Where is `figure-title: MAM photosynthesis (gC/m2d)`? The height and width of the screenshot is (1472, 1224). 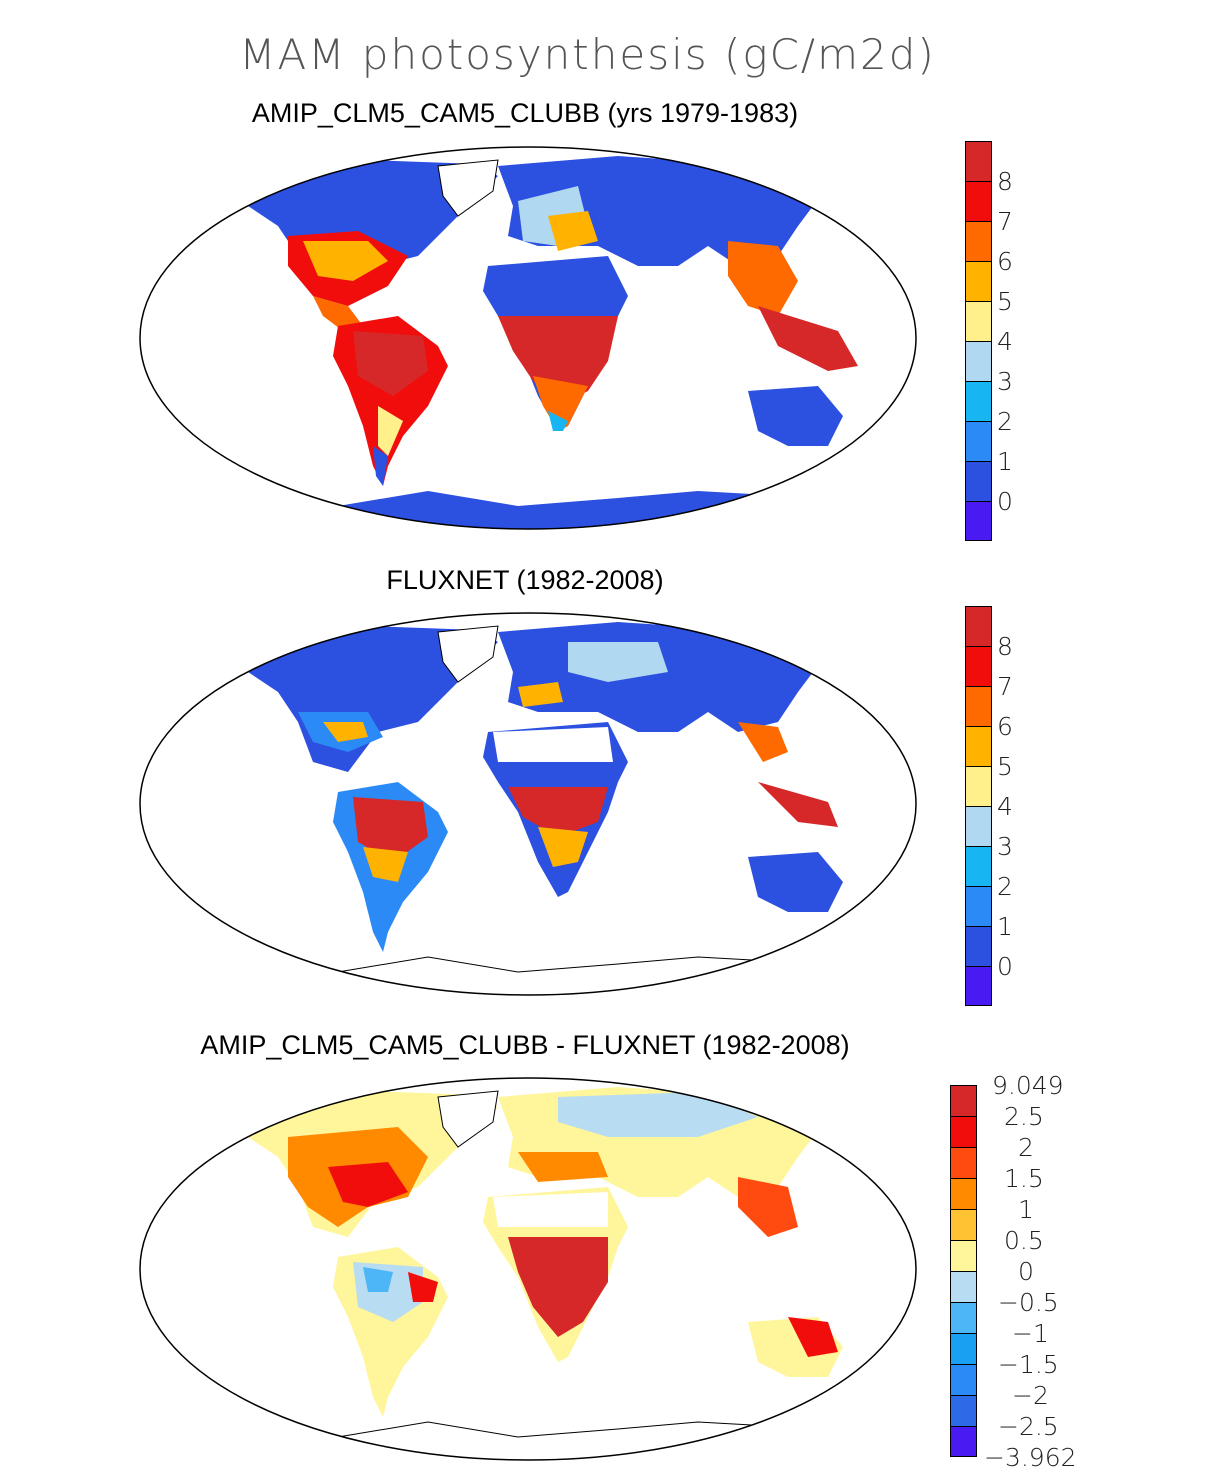 figure-title: MAM photosynthesis (gC/m2d) is located at coordinates (587, 54).